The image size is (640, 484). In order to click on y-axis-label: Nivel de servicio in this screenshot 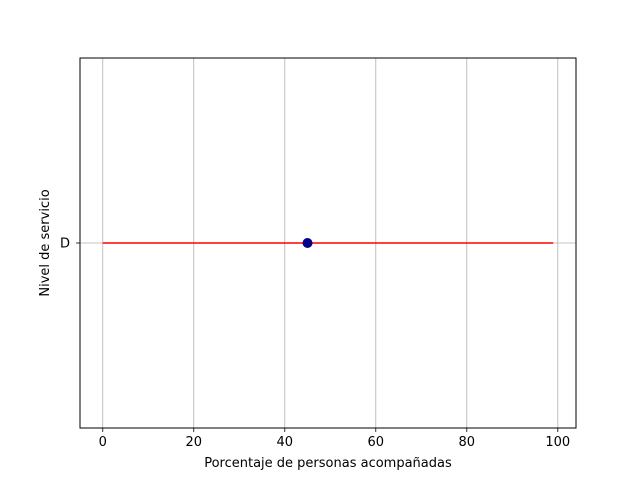, I will do `click(45, 242)`.